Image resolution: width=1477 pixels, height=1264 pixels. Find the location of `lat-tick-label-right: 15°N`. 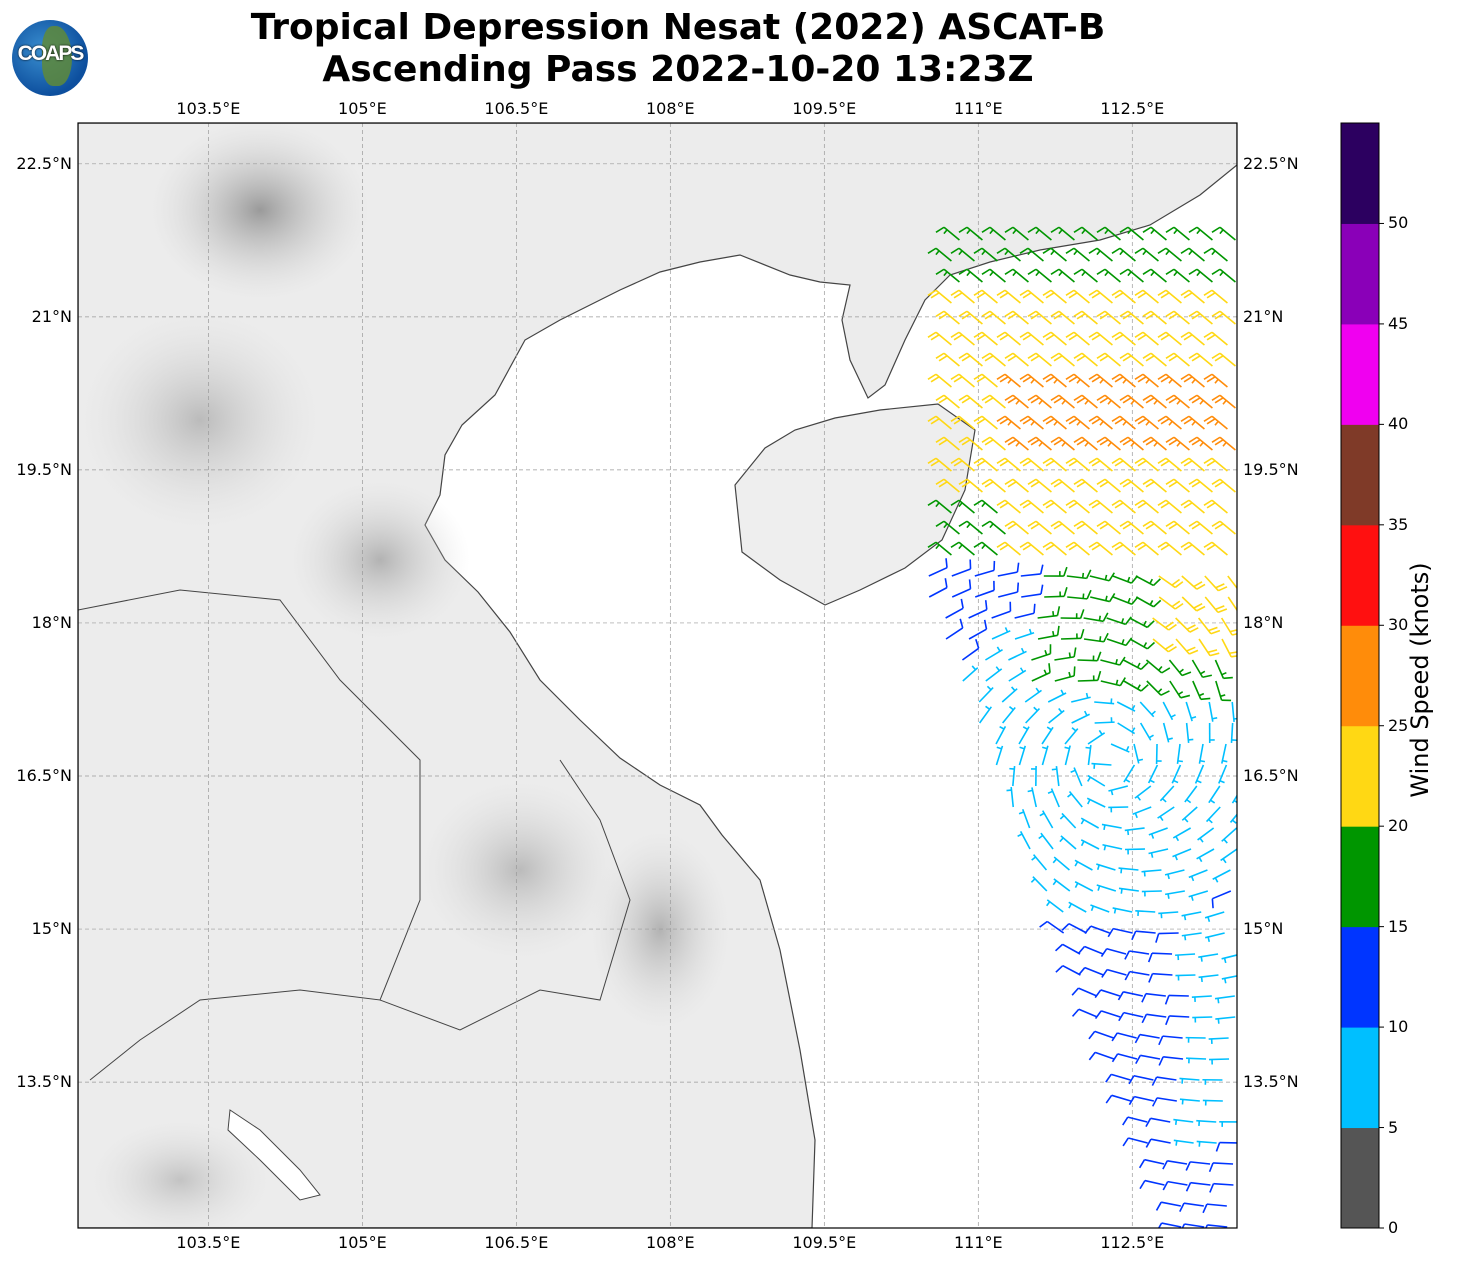

lat-tick-label-right: 15°N is located at coordinates (1263, 929).